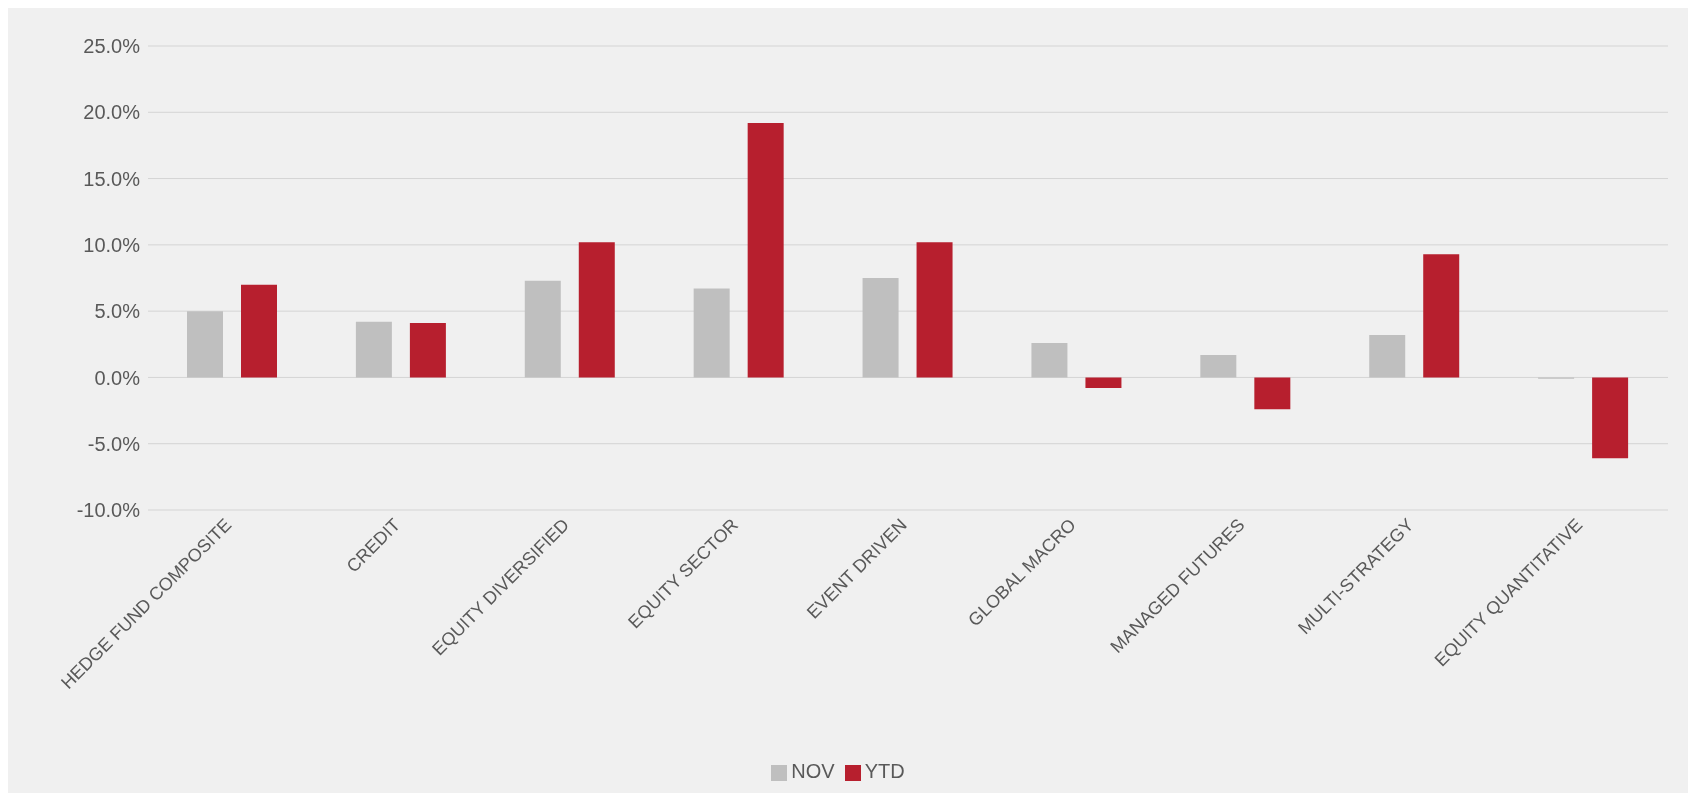 The width and height of the screenshot is (1696, 801). What do you see at coordinates (117, 311) in the screenshot?
I see `y-tick-label: 5.0%` at bounding box center [117, 311].